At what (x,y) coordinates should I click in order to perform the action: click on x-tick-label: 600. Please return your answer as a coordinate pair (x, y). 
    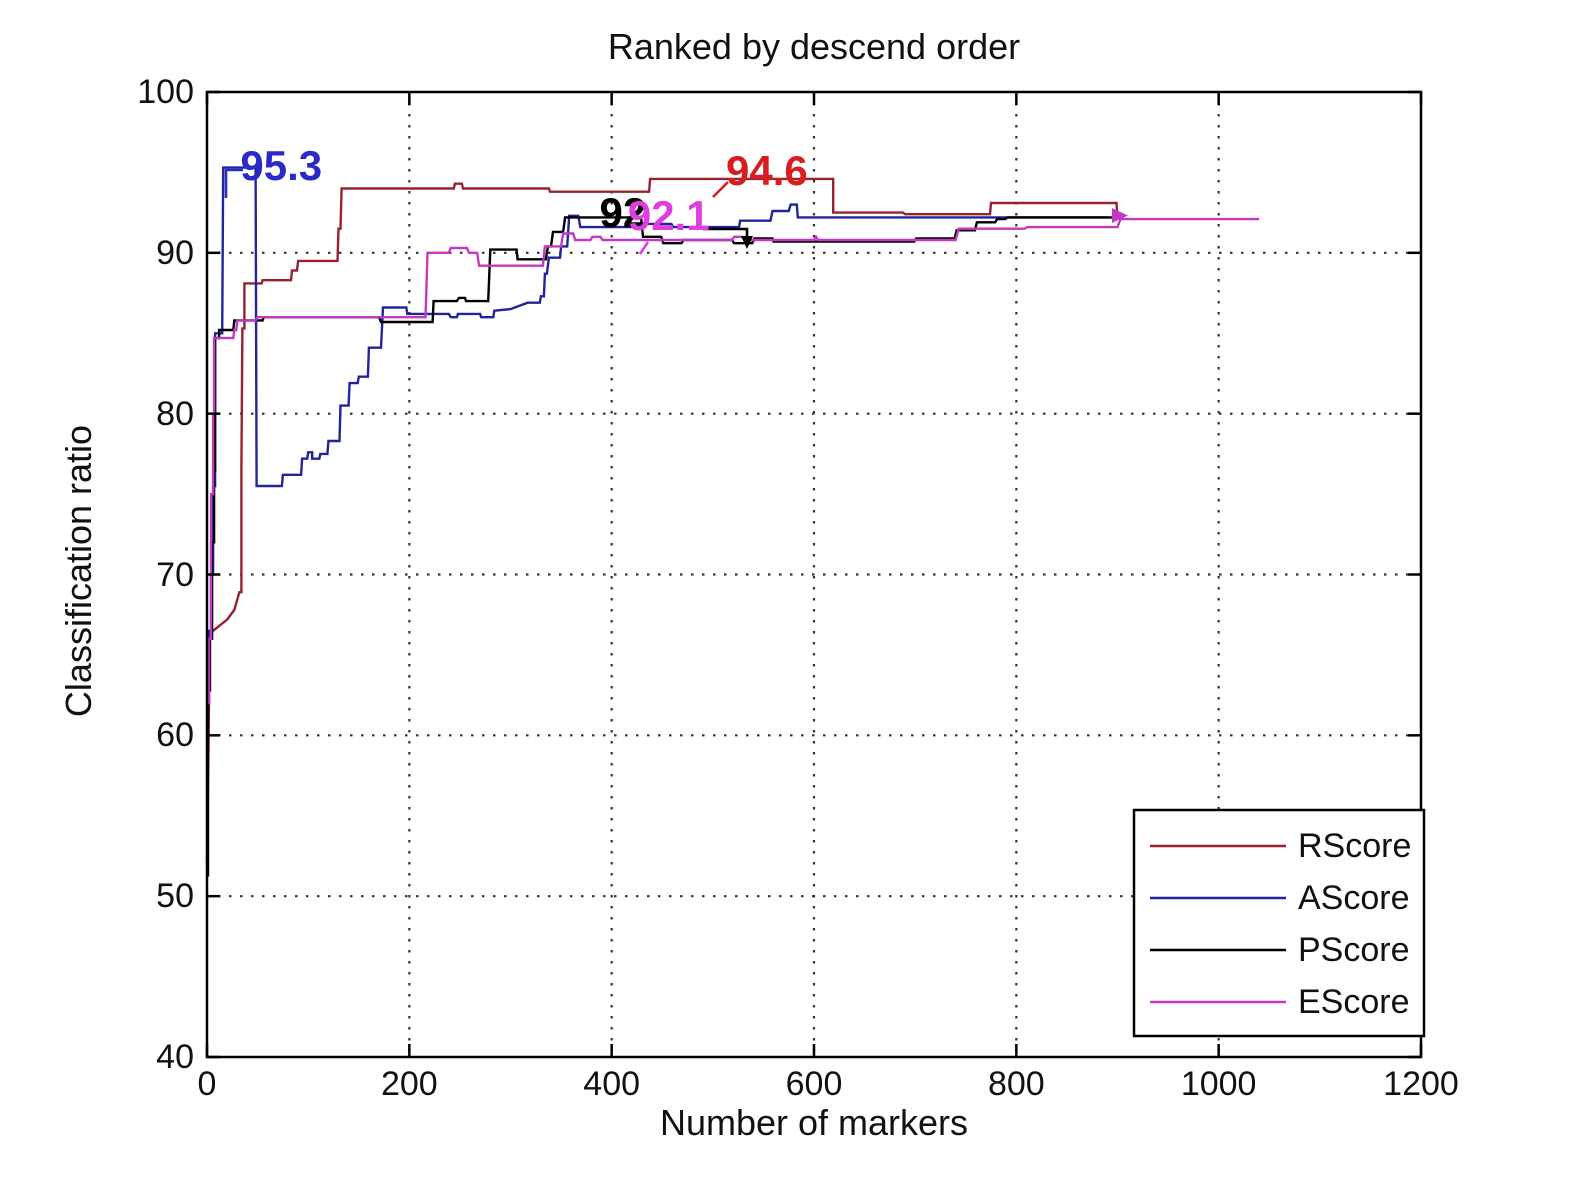
    Looking at the image, I should click on (814, 1084).